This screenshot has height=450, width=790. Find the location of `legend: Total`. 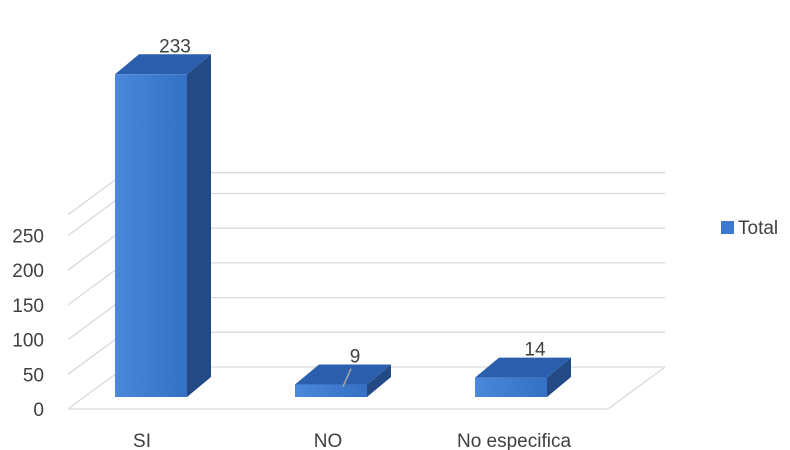

legend: Total is located at coordinates (749, 228).